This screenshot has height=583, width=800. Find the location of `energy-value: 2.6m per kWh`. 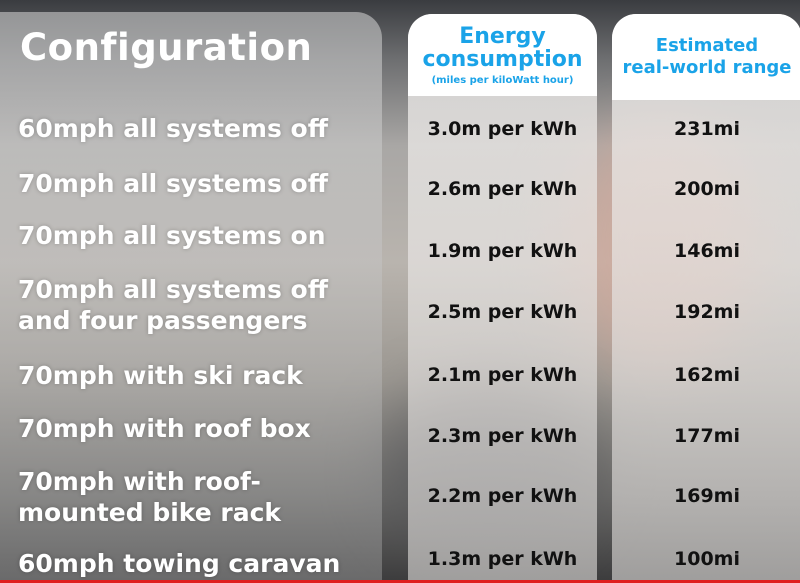

energy-value: 2.6m per kWh is located at coordinates (502, 189).